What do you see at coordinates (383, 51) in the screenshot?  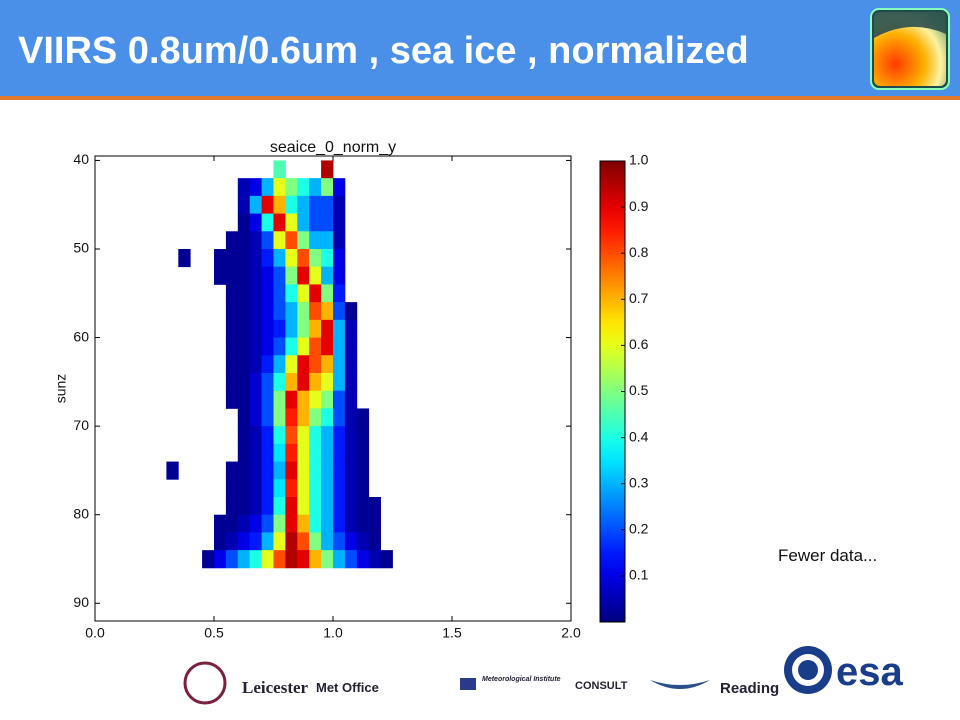 I see `slide-title: VIIRS 0.8um/0.6um , sea ice , normalized` at bounding box center [383, 51].